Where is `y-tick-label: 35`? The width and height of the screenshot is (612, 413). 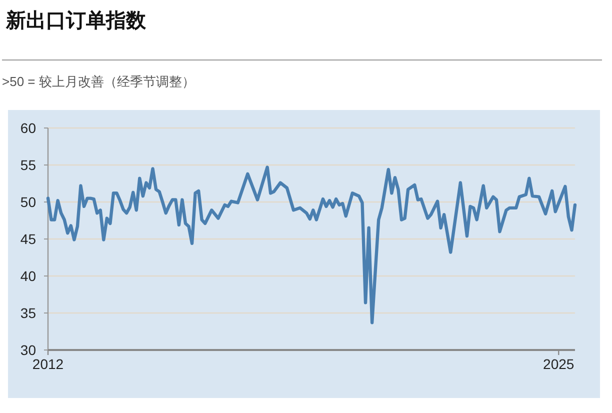 y-tick-label: 35 is located at coordinates (28, 313).